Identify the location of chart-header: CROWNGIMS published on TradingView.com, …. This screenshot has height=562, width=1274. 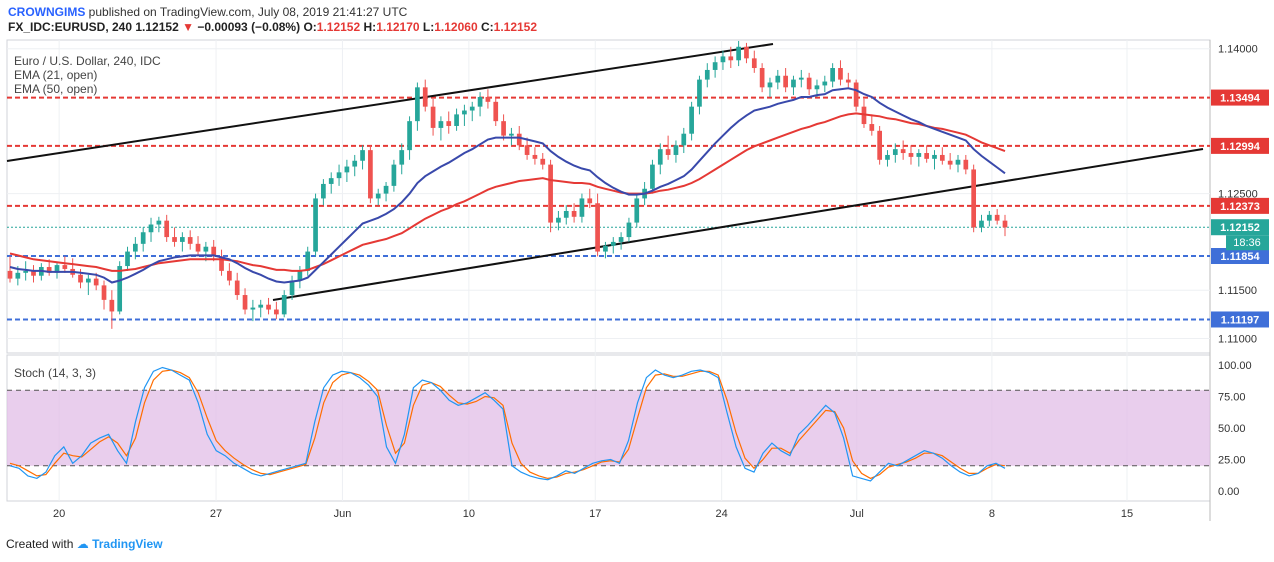
(272, 20).